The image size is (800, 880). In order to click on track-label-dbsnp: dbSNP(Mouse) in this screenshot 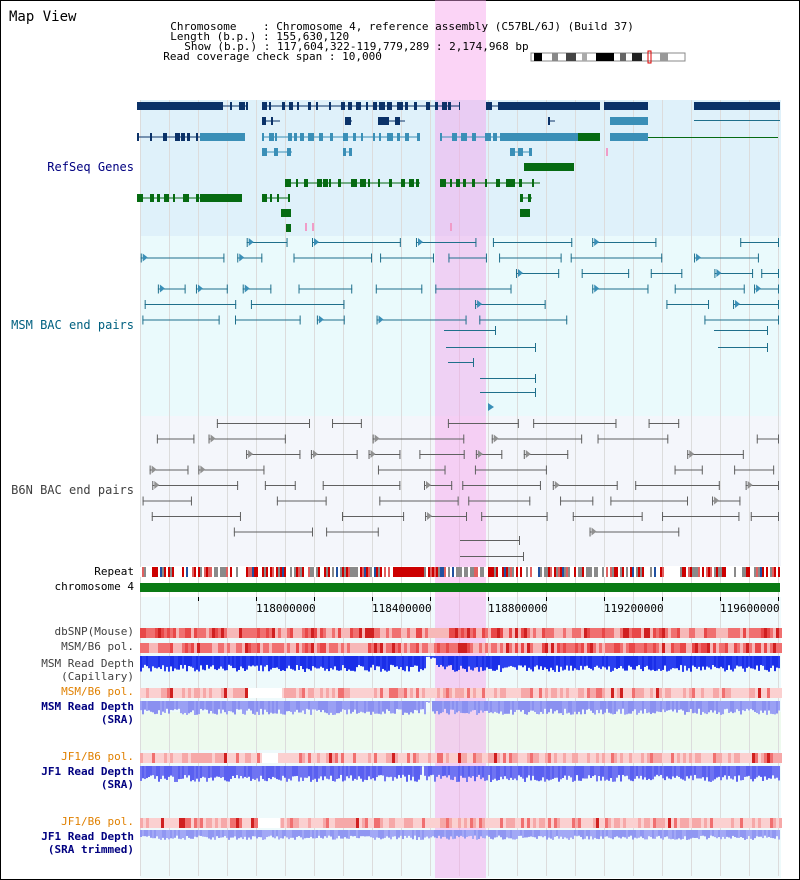, I will do `click(94, 631)`.